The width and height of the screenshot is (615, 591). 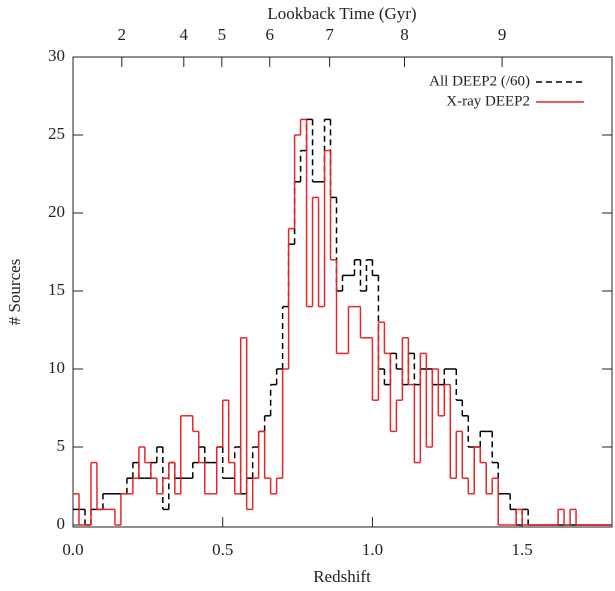 What do you see at coordinates (404, 34) in the screenshot?
I see `top-tick-label: 8` at bounding box center [404, 34].